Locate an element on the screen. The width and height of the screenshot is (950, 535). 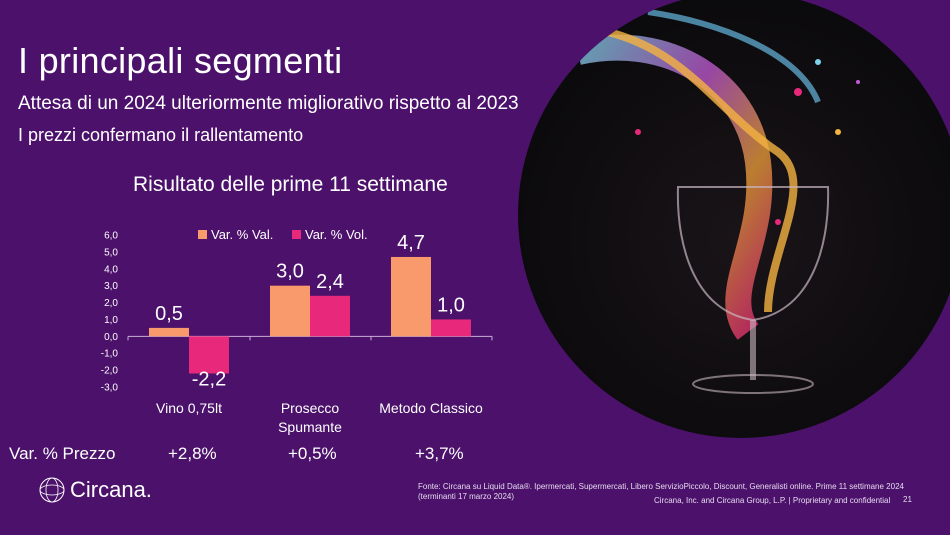
y-tick-label: 4,0 is located at coordinates (111, 269).